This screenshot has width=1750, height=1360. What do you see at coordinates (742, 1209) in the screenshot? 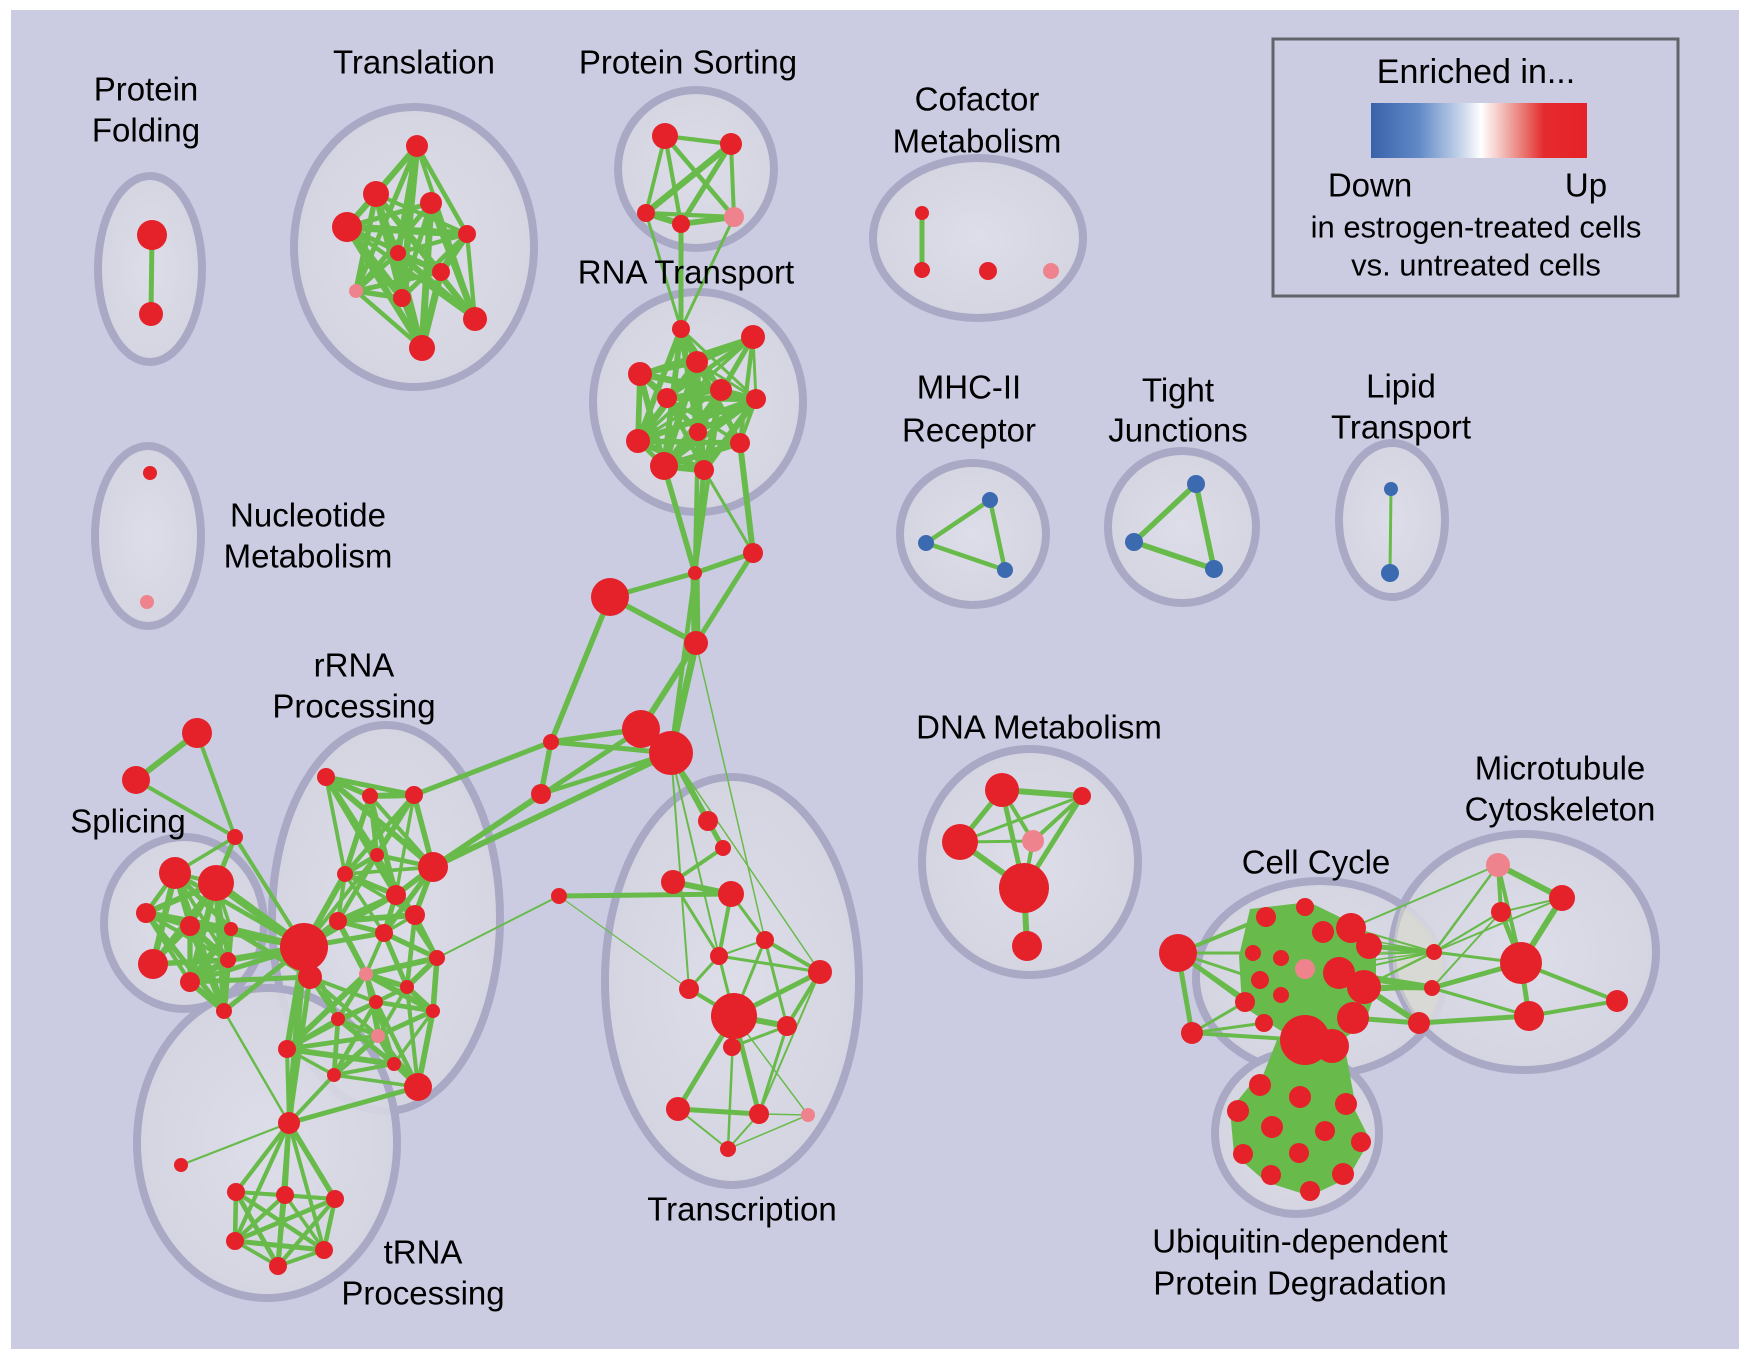
I see `svg-text: Transcription` at bounding box center [742, 1209].